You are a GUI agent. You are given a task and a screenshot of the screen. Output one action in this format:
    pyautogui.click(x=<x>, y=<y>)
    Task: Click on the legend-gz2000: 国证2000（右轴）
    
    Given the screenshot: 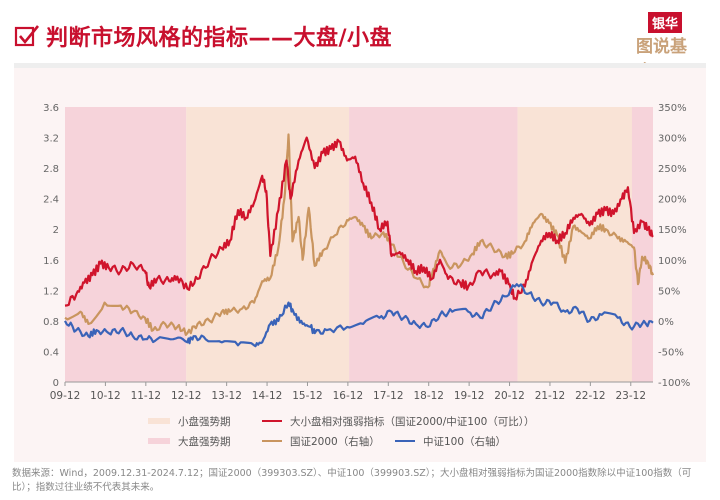 What is the action you would take?
    pyautogui.click(x=335, y=441)
    